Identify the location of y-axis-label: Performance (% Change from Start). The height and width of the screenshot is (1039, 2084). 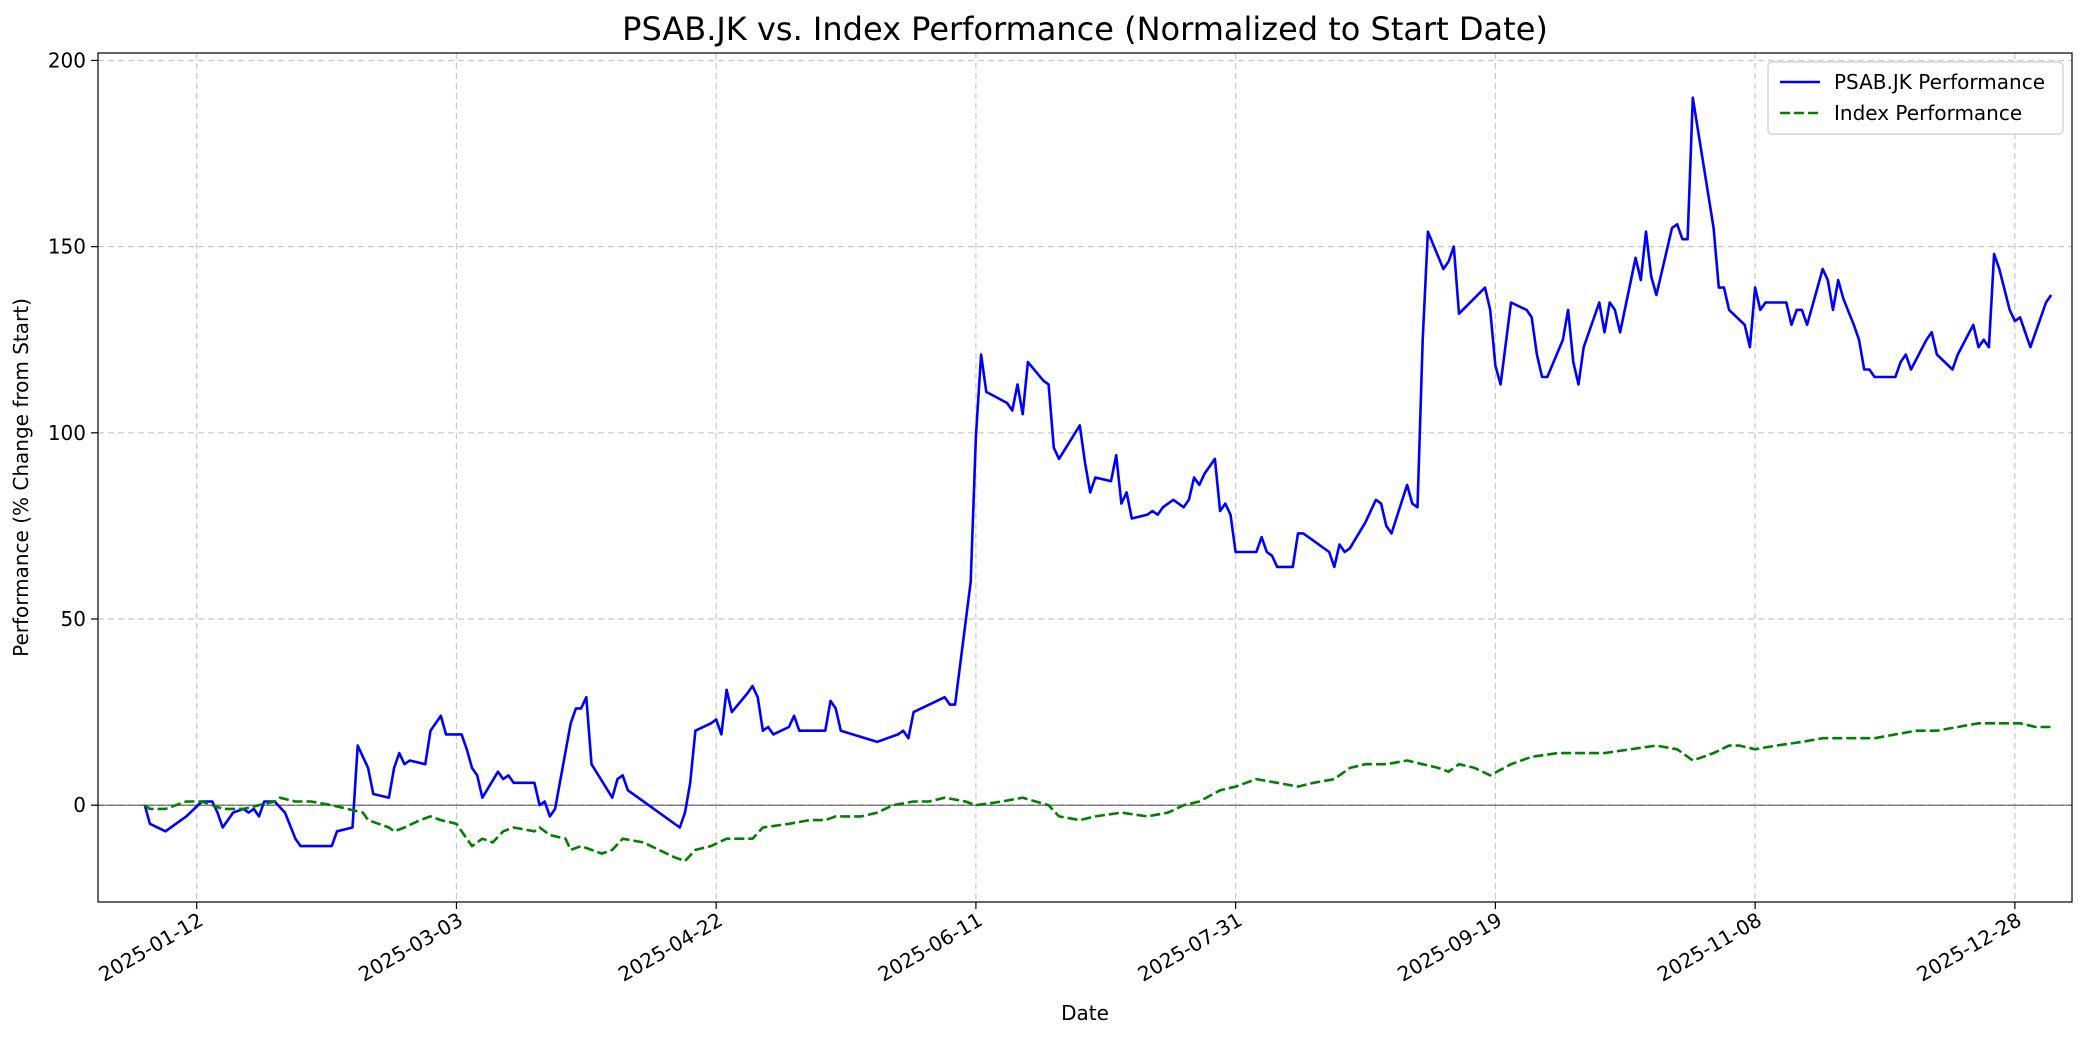
(21, 477).